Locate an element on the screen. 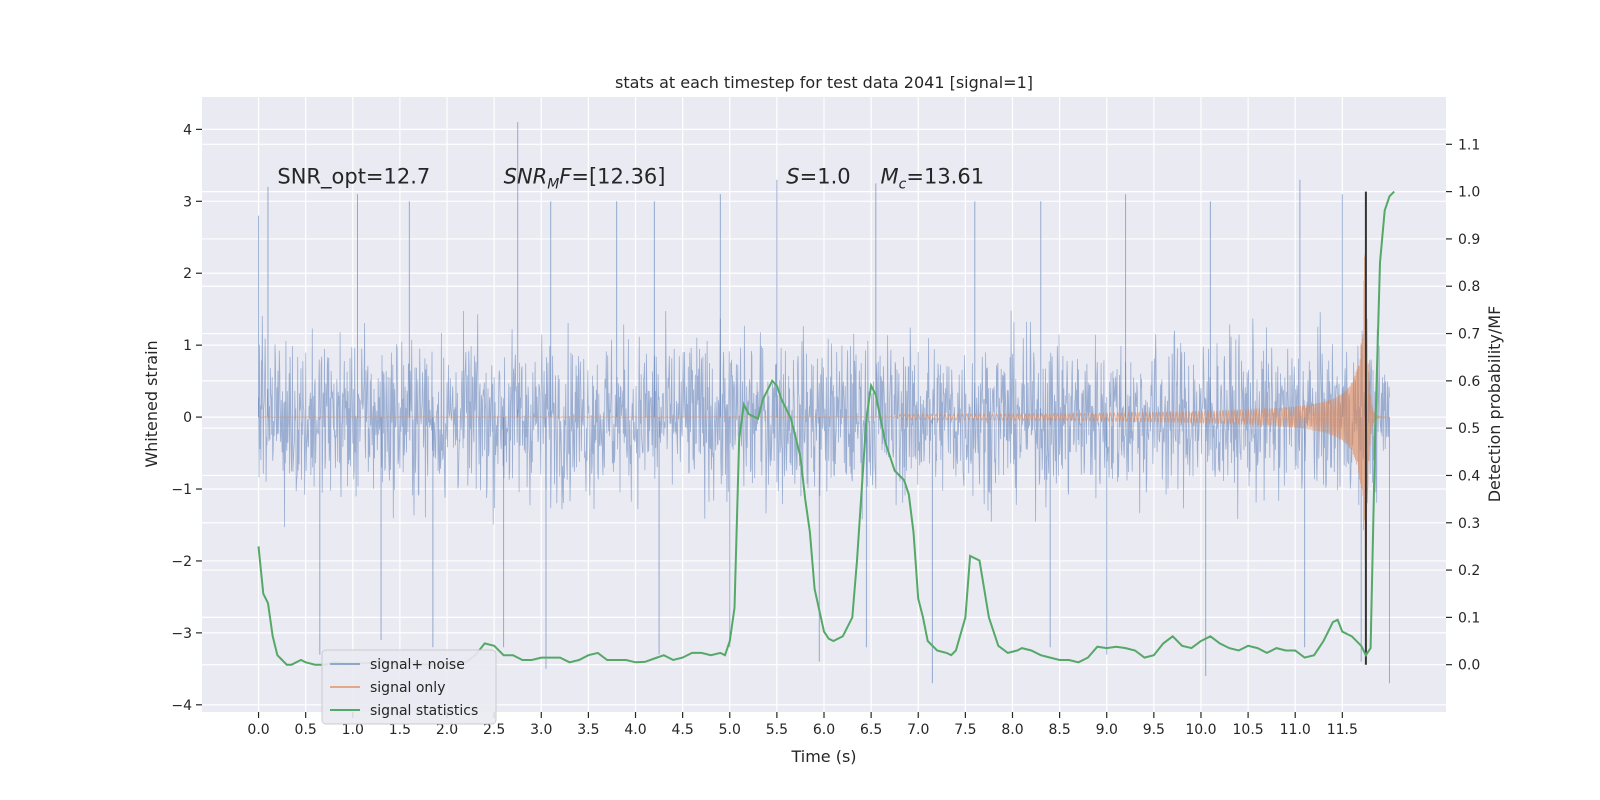 The image size is (1600, 800). chart-annotations: SNR_opt=12.7 SNRMF=[12.36] S=1.0 Mc=13.61 is located at coordinates (630, 178).